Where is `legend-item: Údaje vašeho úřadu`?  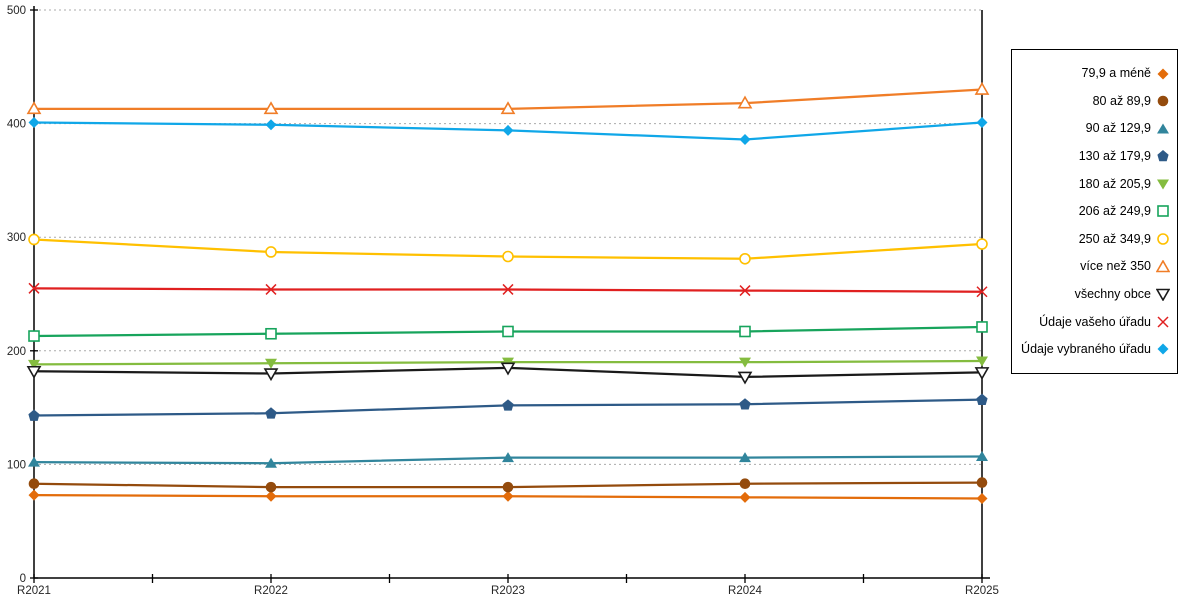 legend-item: Údaje vašeho úřadu is located at coordinates (1094, 322).